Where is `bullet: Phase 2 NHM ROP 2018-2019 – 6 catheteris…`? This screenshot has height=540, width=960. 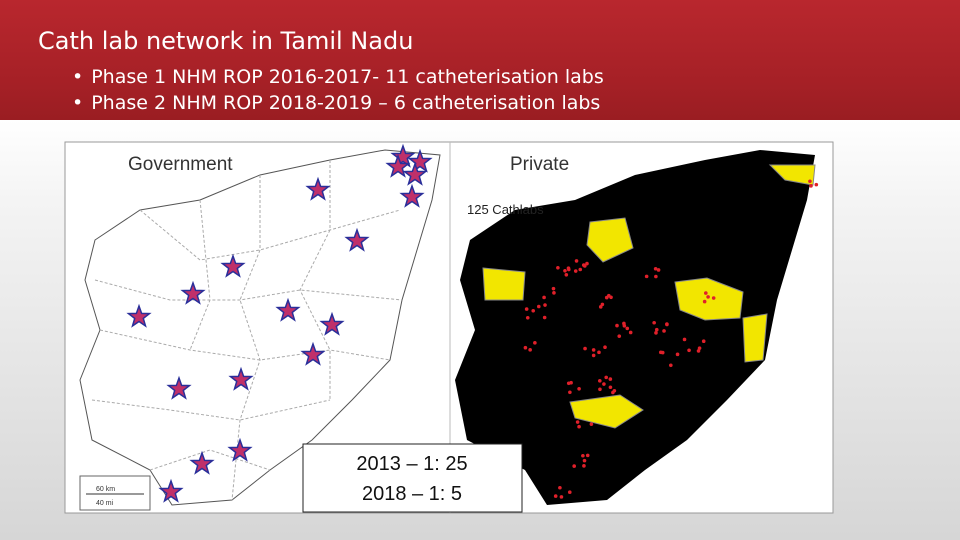
bullet: Phase 2 NHM ROP 2018-2019 – 6 catheteris… is located at coordinates (338, 103).